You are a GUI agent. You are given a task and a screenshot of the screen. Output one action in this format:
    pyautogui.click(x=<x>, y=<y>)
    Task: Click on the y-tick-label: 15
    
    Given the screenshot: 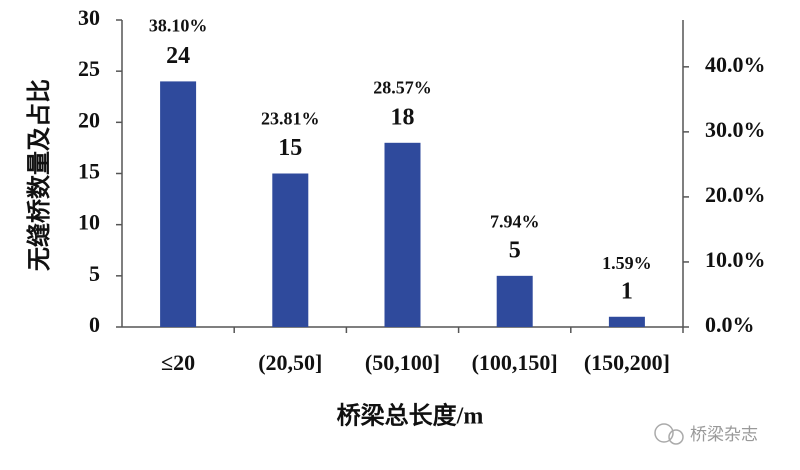 What is the action you would take?
    pyautogui.click(x=89, y=171)
    